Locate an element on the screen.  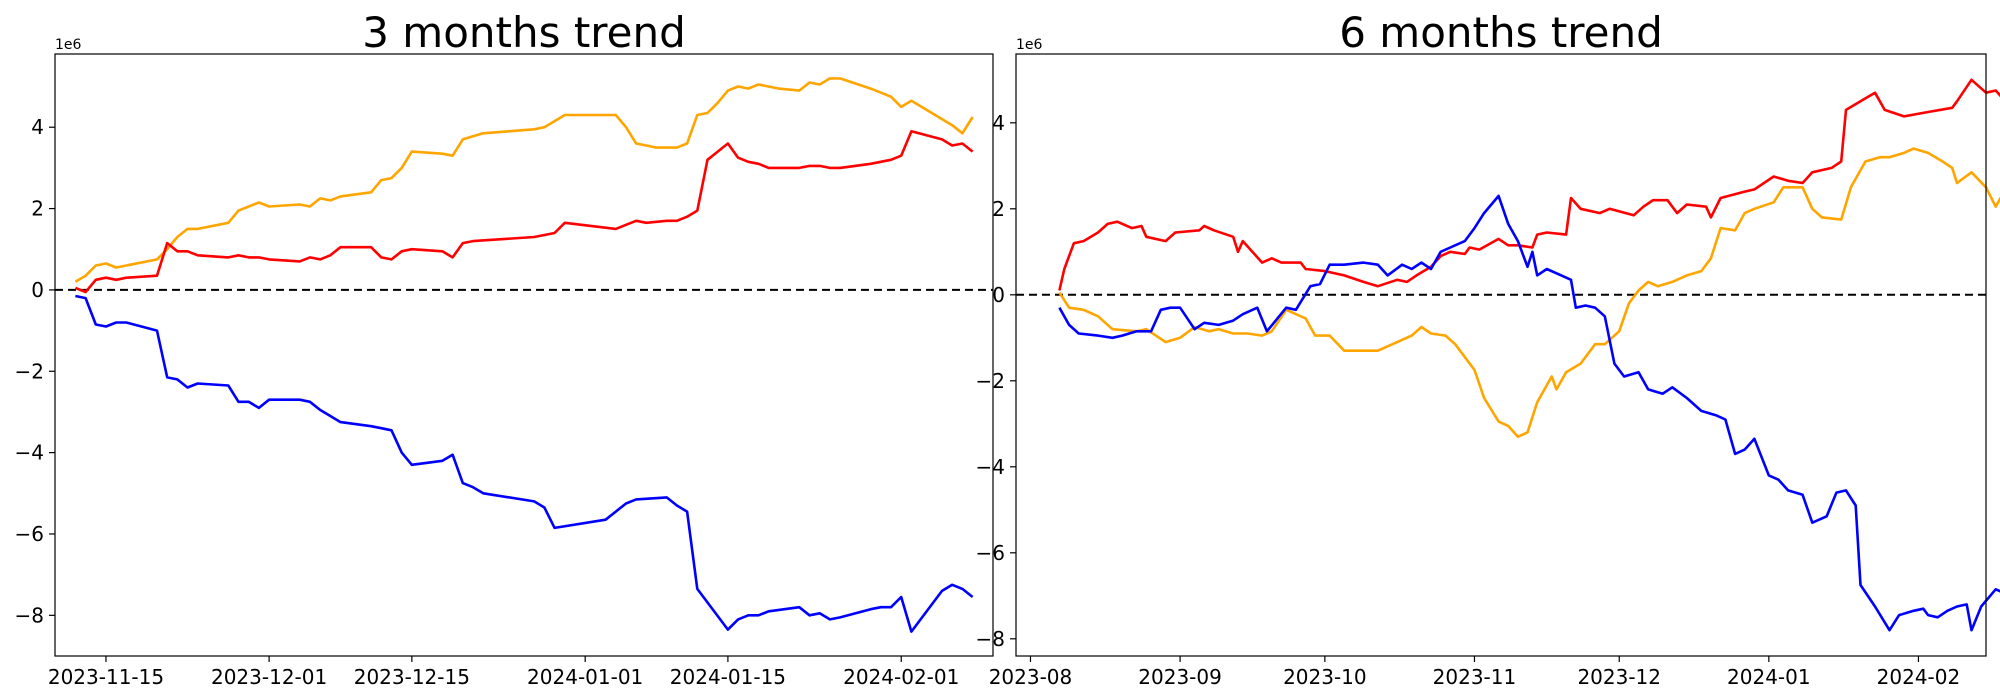
x-tick-label: 2023-11-15 is located at coordinates (106, 677).